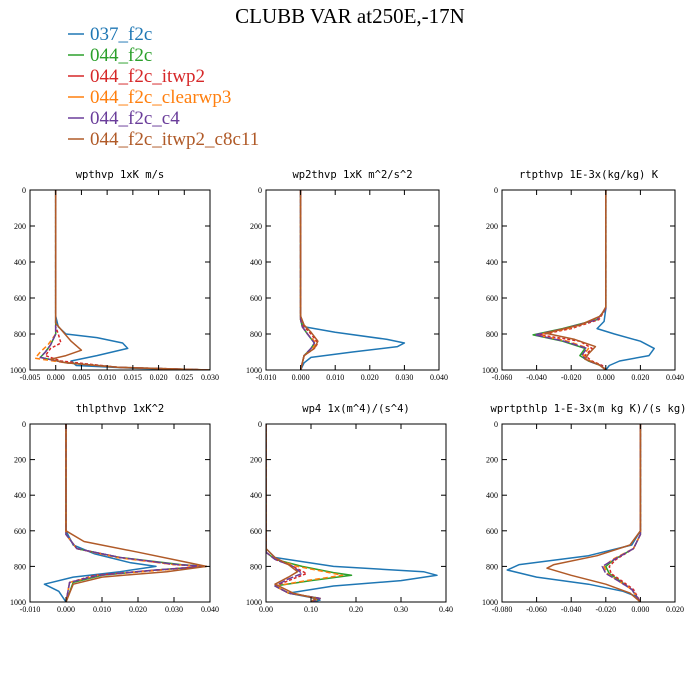 Image resolution: width=700 pixels, height=700 pixels. I want to click on x-tick-label: 0.30, so click(401, 609).